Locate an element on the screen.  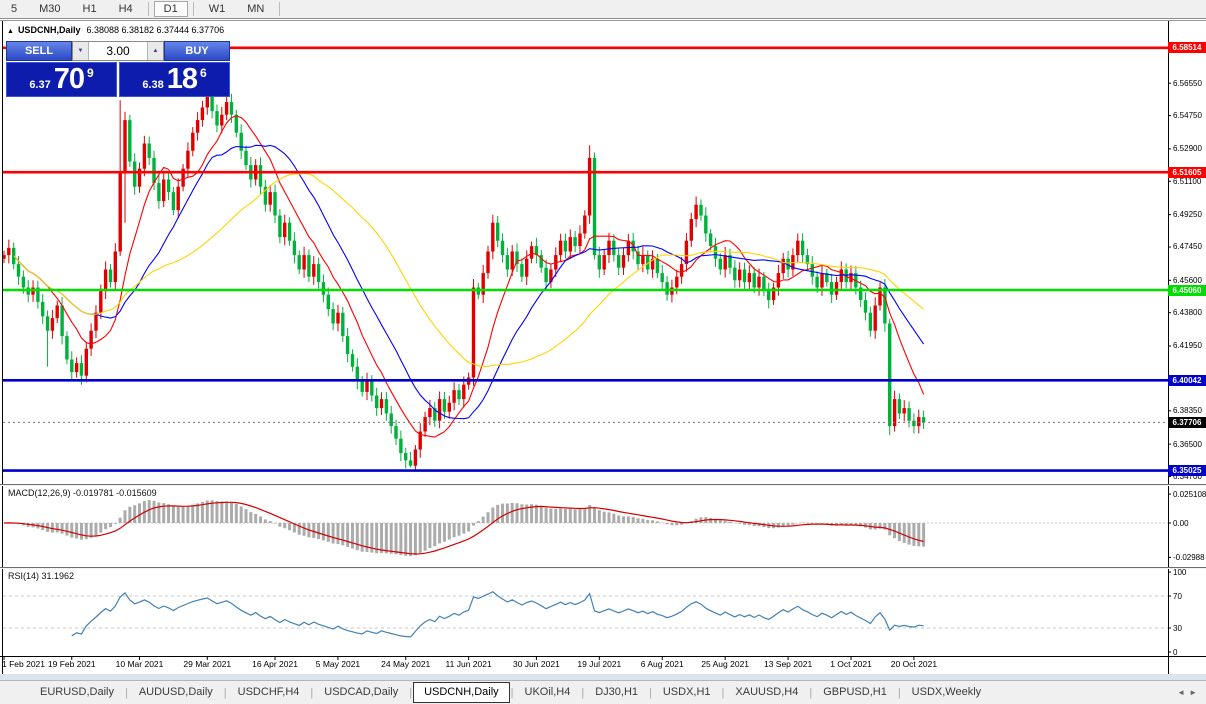
rsi-axis-label: 100 is located at coordinates (1180, 572).